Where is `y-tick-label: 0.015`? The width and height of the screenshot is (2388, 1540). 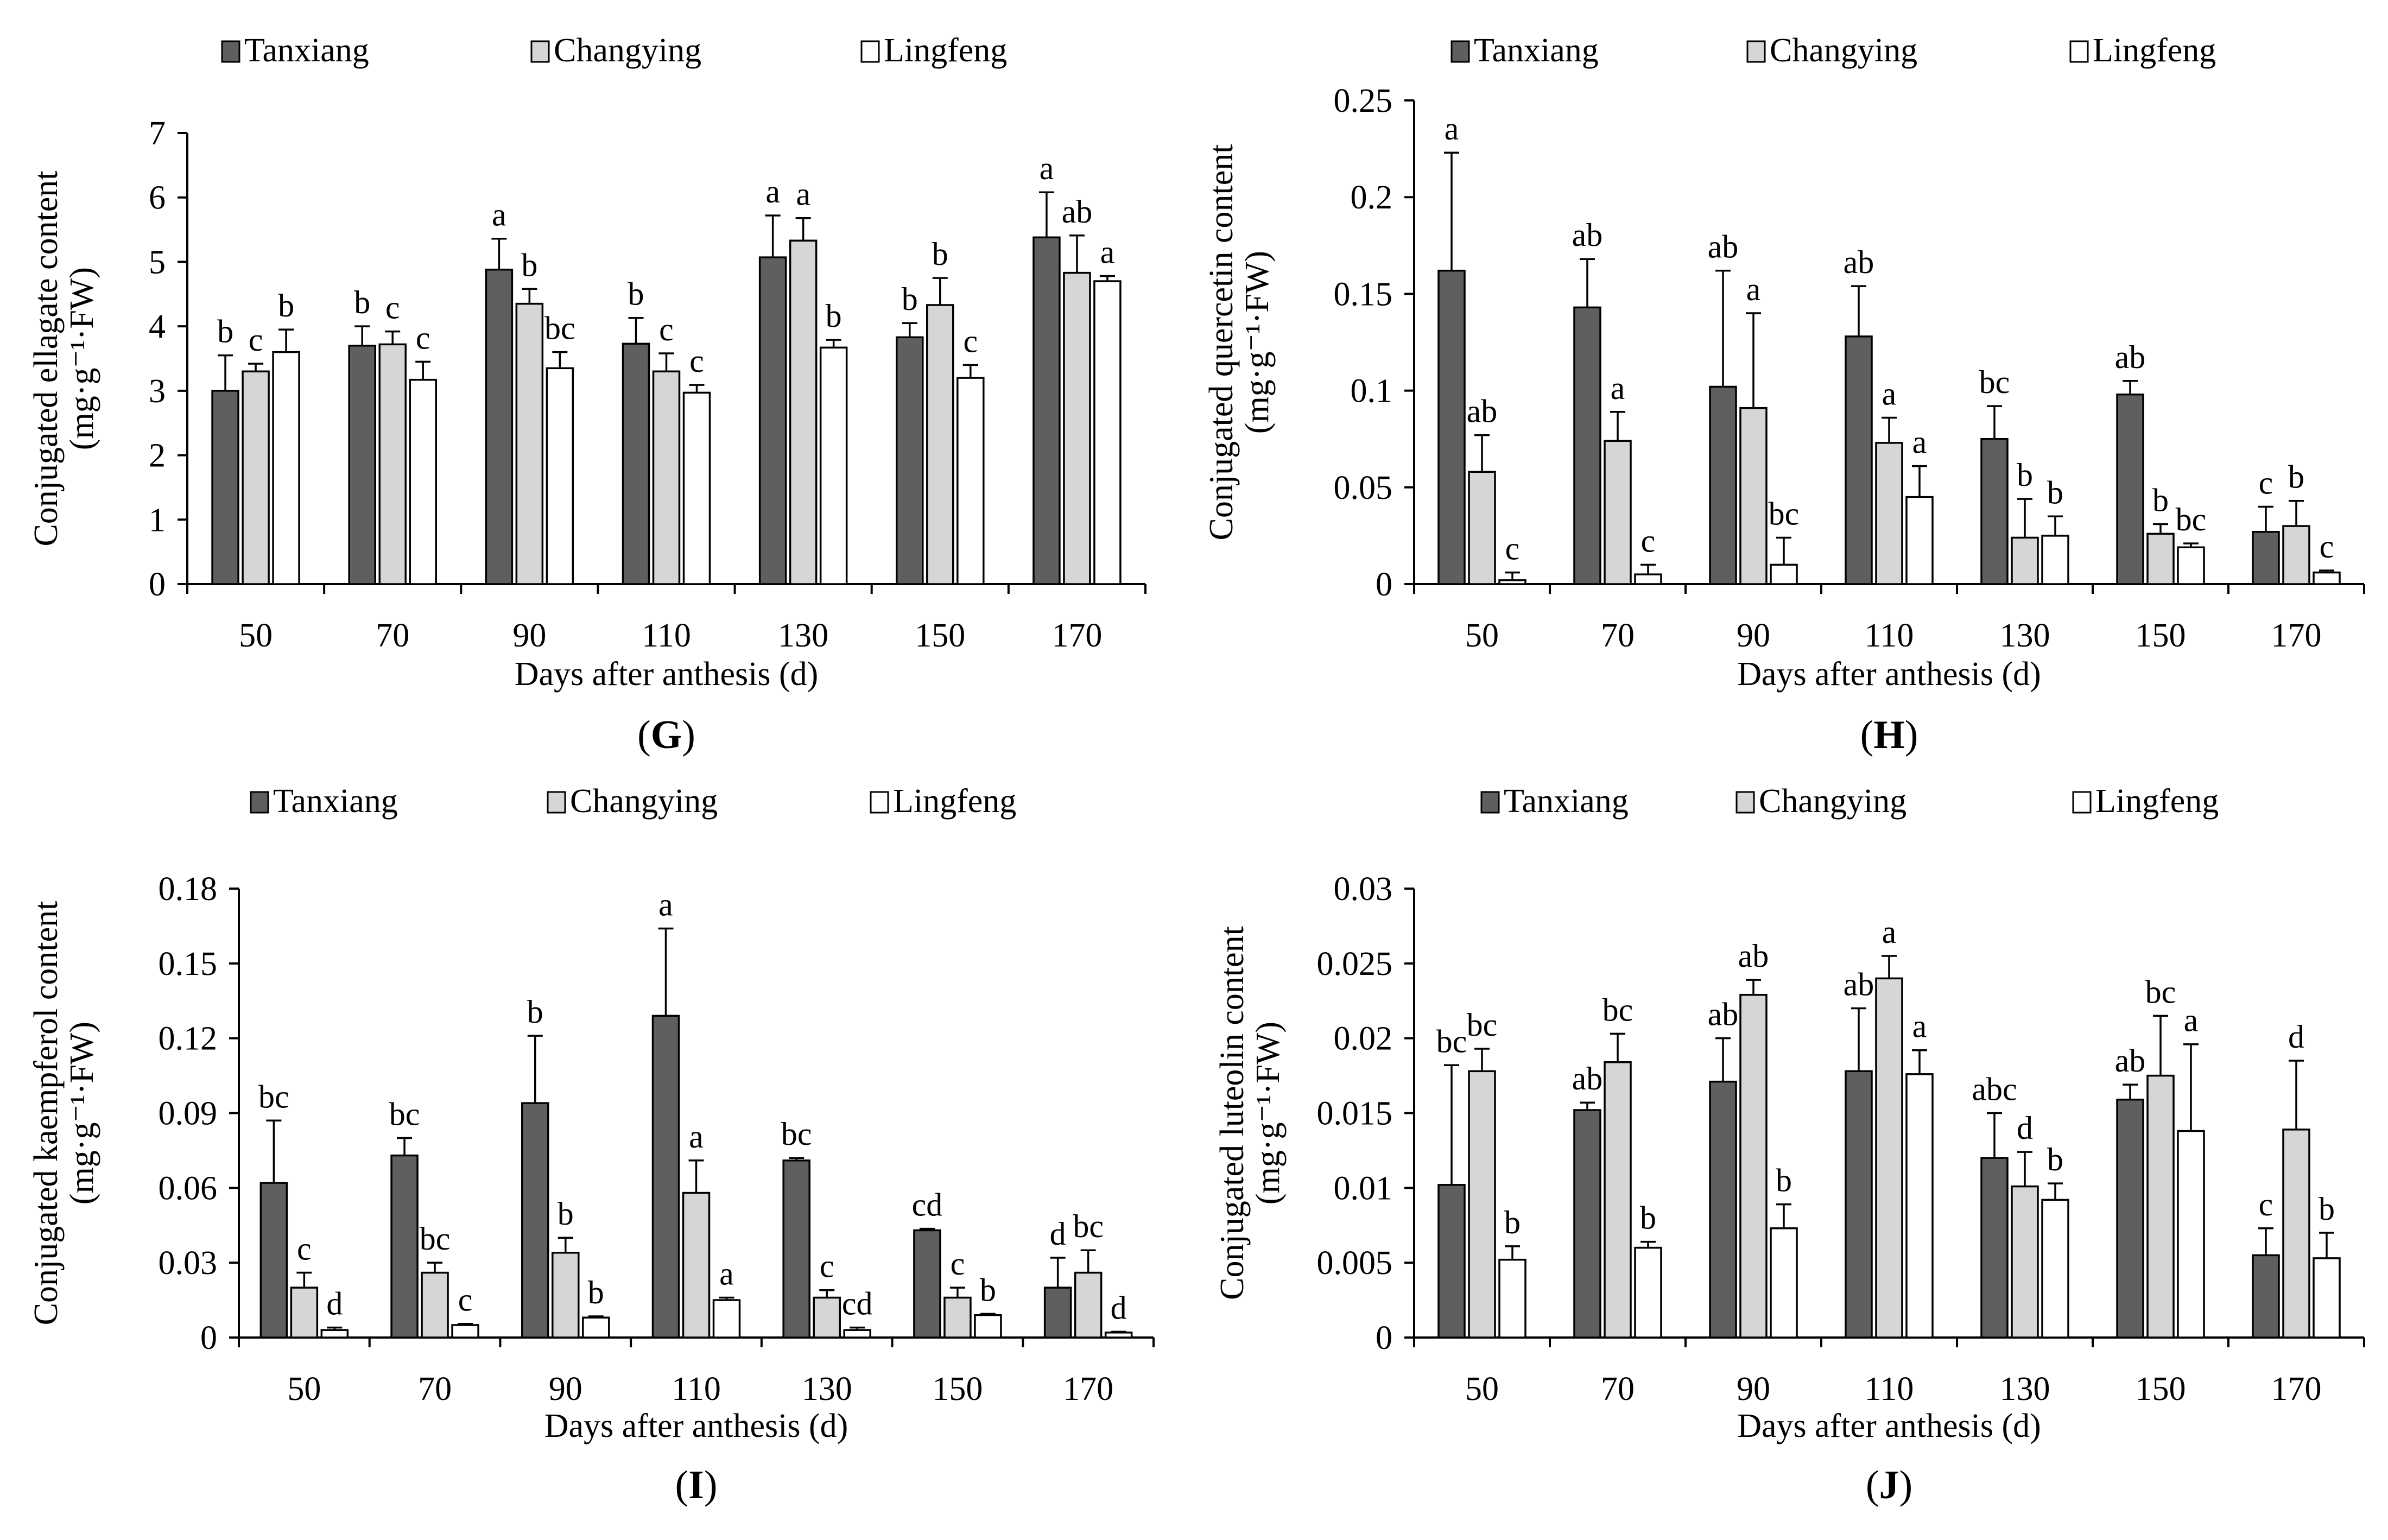 y-tick-label: 0.015 is located at coordinates (1355, 1113).